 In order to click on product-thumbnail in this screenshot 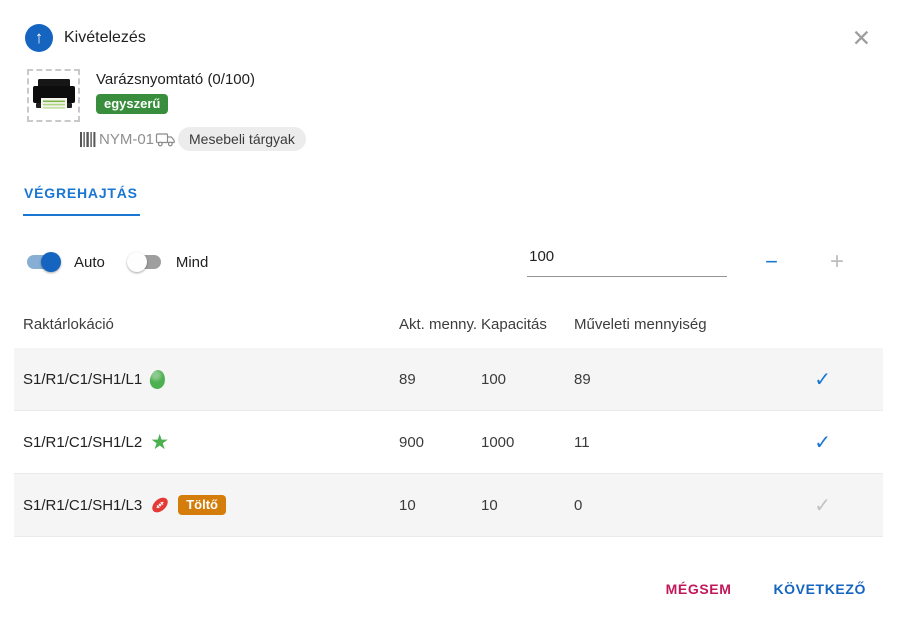, I will do `click(53, 95)`.